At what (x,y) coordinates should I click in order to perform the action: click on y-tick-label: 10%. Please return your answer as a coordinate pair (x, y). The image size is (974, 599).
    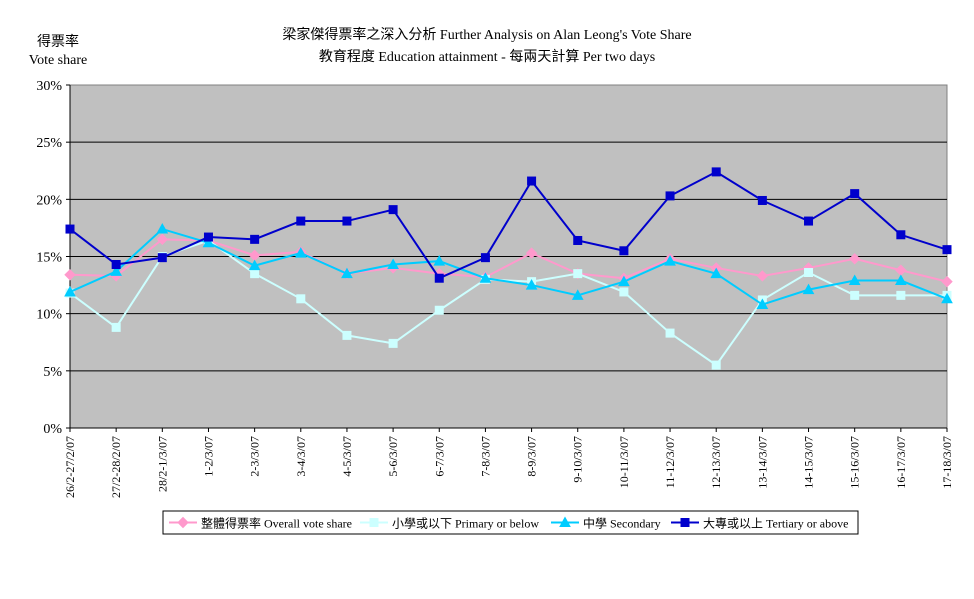
    Looking at the image, I should click on (49, 315).